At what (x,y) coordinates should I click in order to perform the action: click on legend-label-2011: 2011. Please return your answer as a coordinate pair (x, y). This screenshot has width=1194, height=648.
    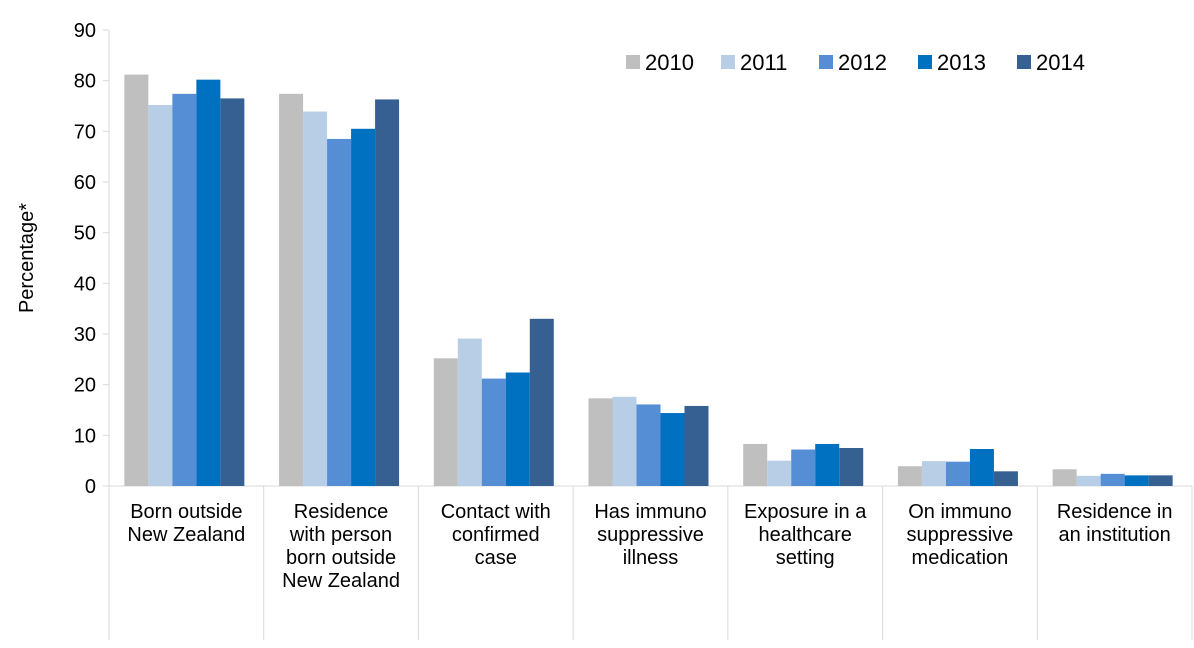
    Looking at the image, I should click on (763, 62).